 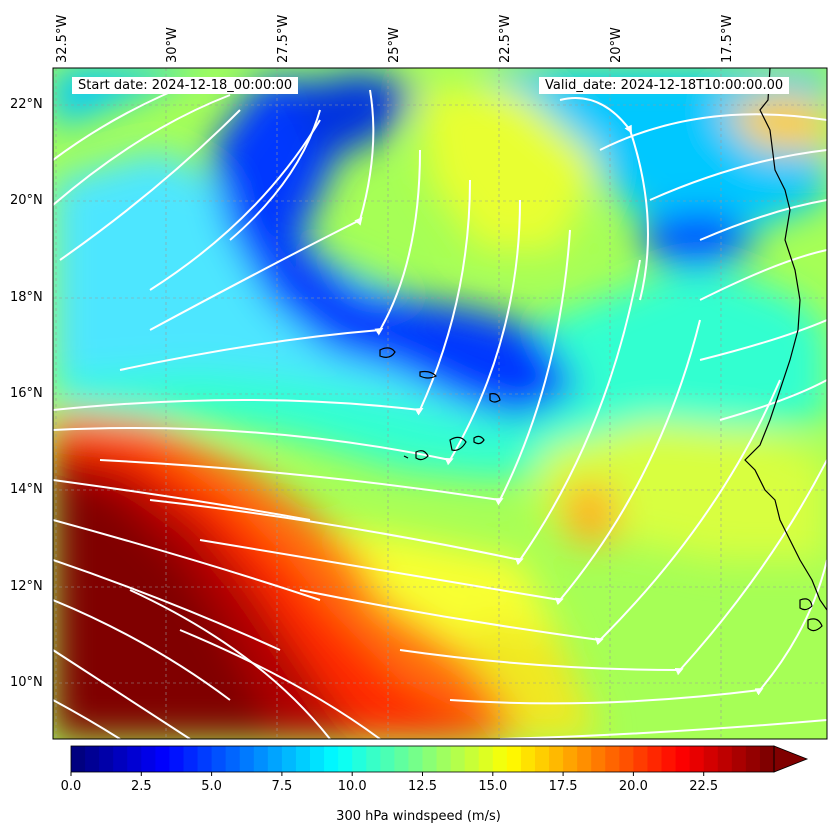 What do you see at coordinates (394, 45) in the screenshot?
I see `lon-label-25: 25°W` at bounding box center [394, 45].